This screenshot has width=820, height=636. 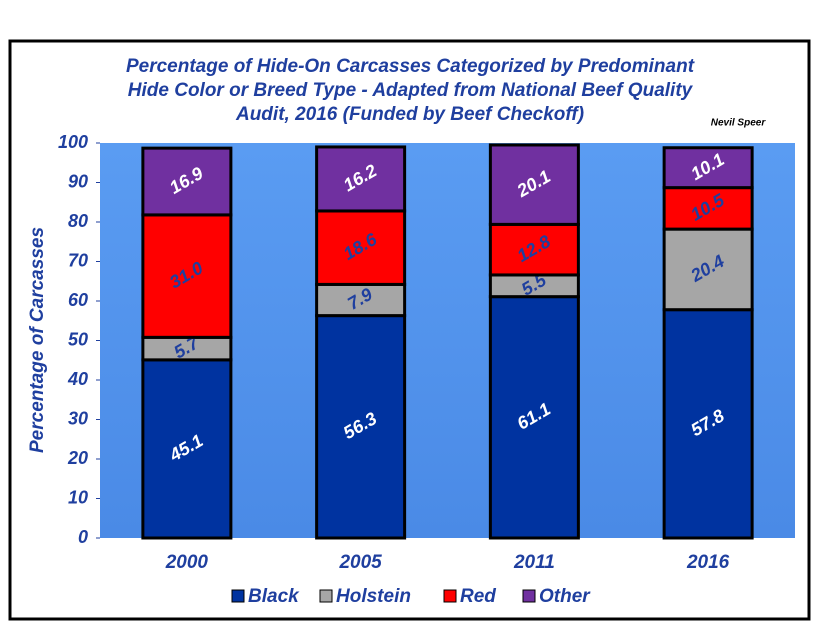 I want to click on y-tick-label: 90, so click(x=78, y=181).